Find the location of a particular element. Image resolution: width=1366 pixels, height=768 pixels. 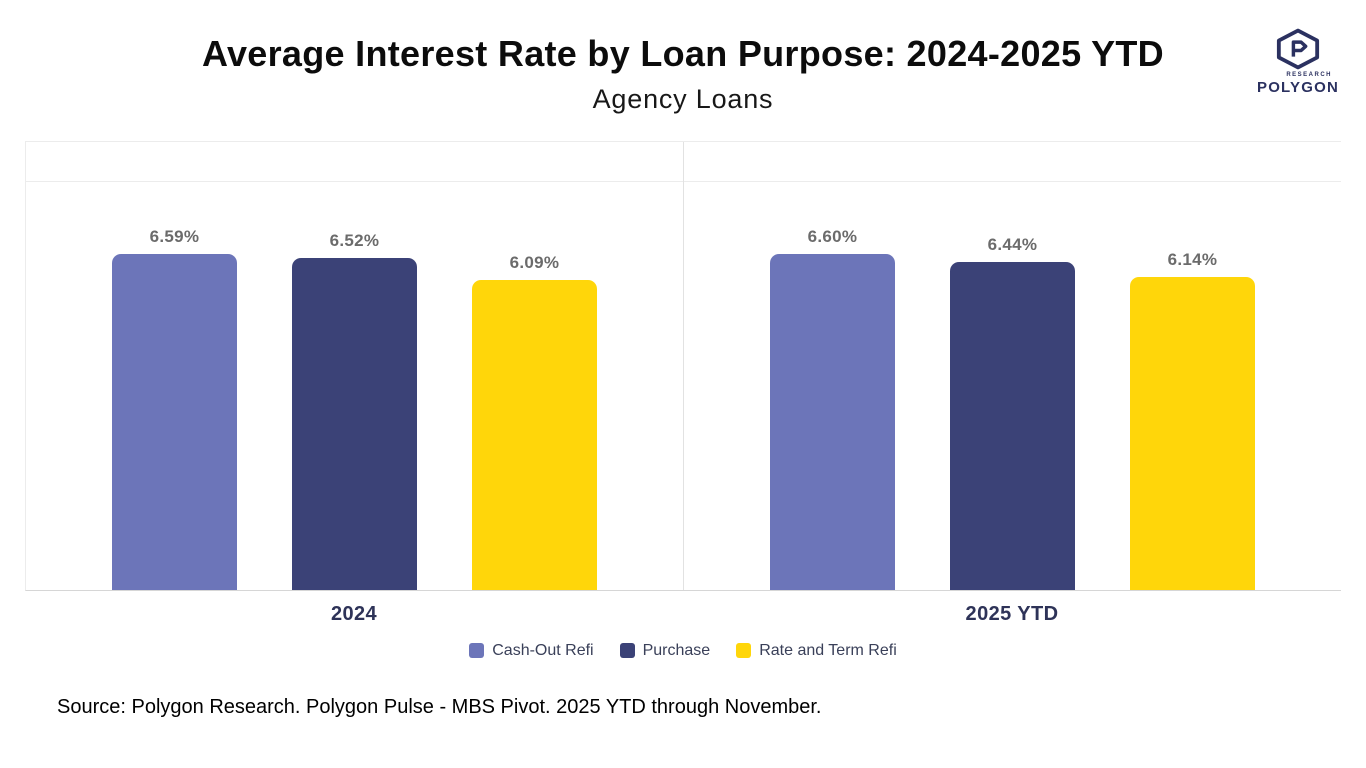

logo-research-label: RESEARCH is located at coordinates (1309, 75).